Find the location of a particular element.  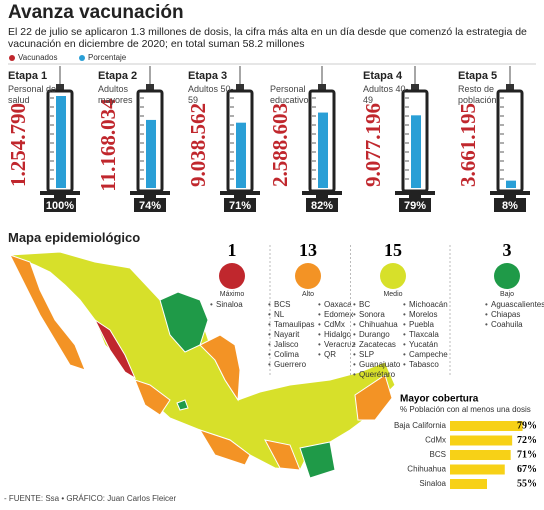

state-name: Coahuila is located at coordinates (507, 324).